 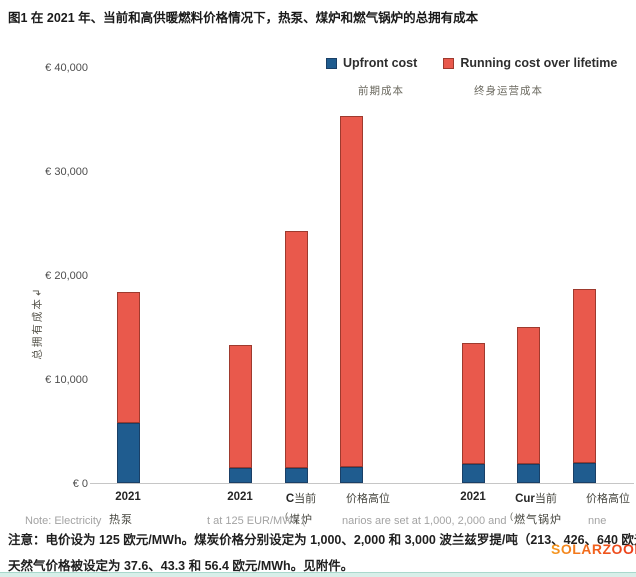 I want to click on legend-item-upfront: Upfront cost, so click(x=371, y=63).